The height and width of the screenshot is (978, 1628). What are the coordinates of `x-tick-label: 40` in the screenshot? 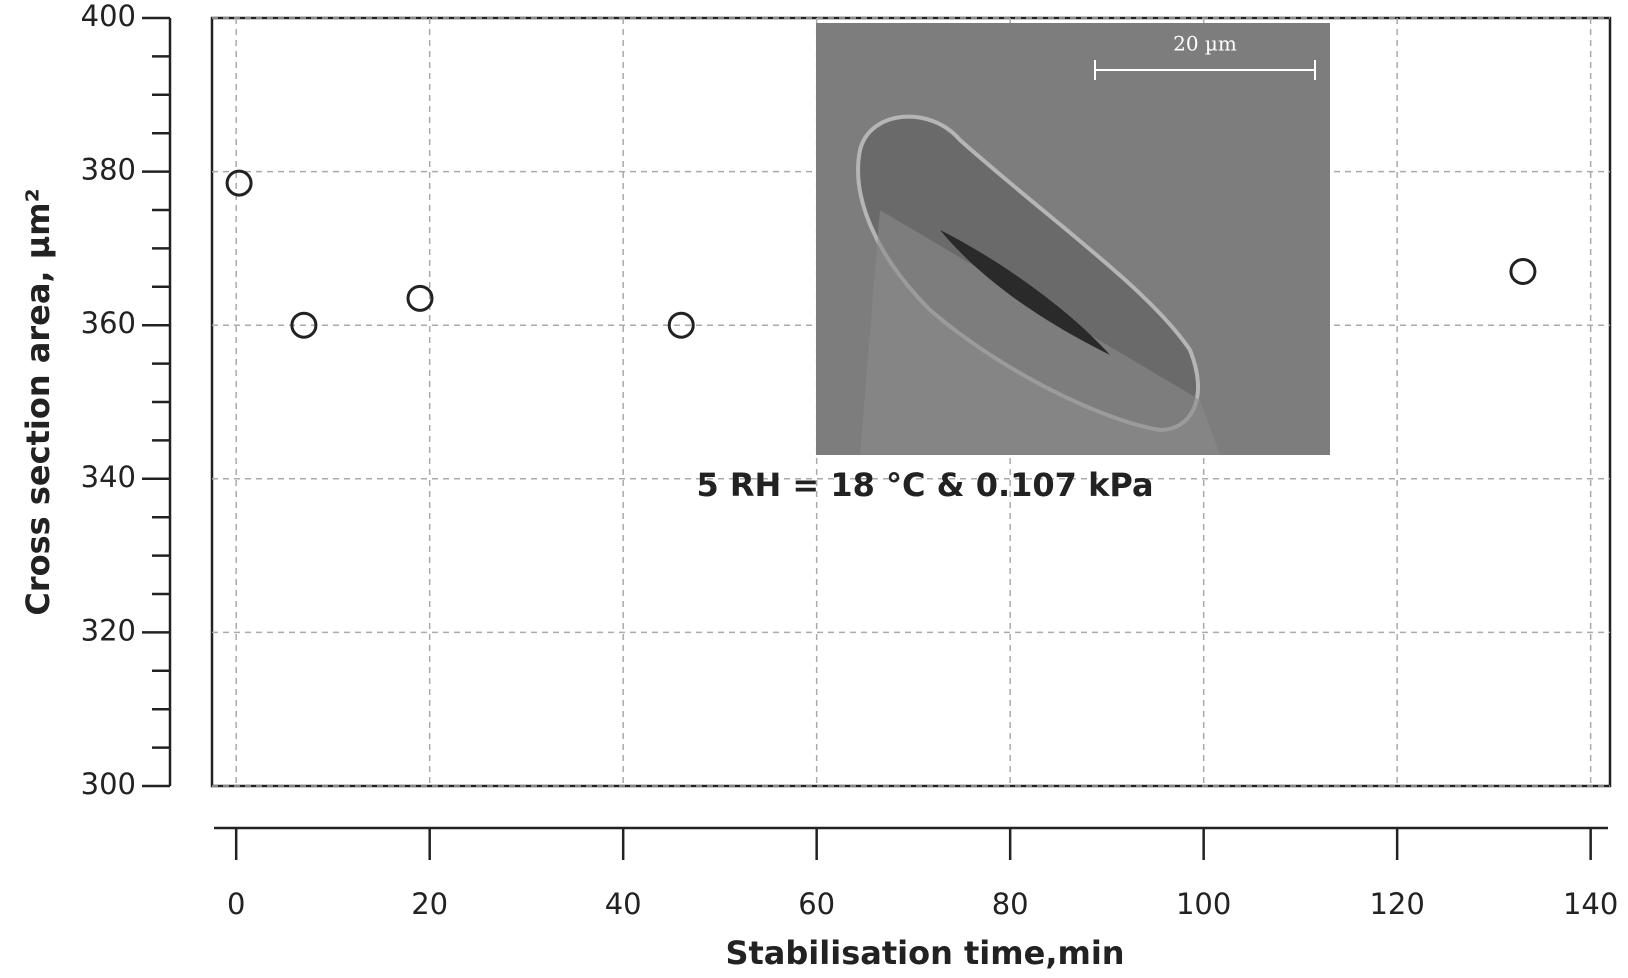 It's located at (623, 904).